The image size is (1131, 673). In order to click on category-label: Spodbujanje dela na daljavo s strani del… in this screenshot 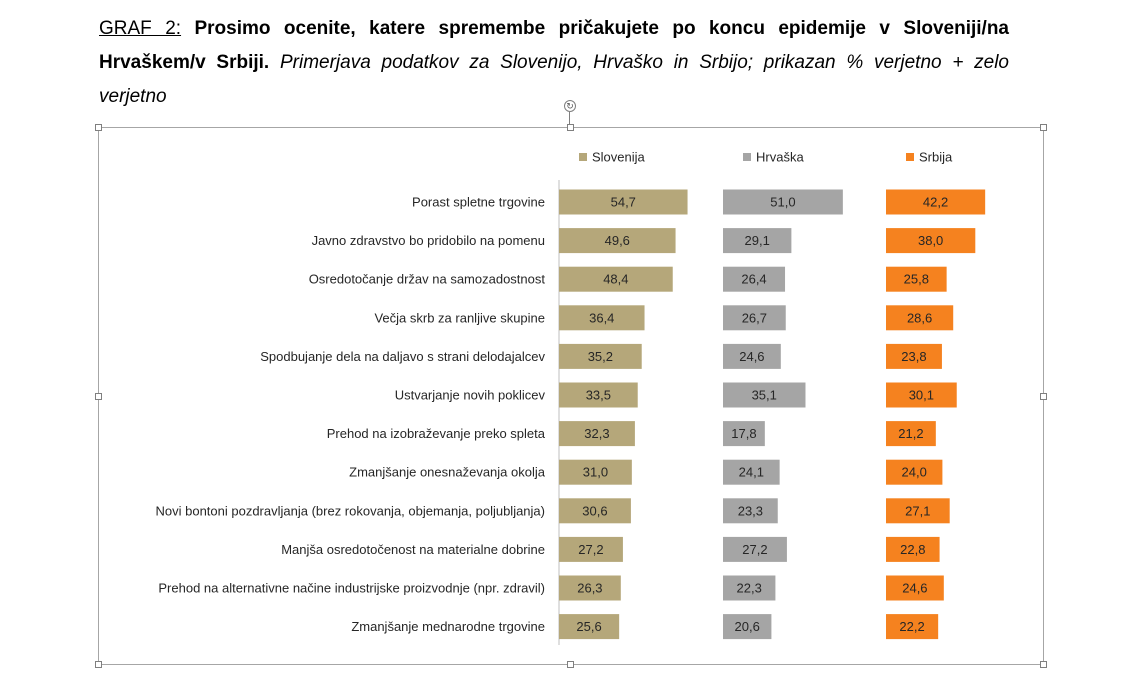, I will do `click(402, 356)`.